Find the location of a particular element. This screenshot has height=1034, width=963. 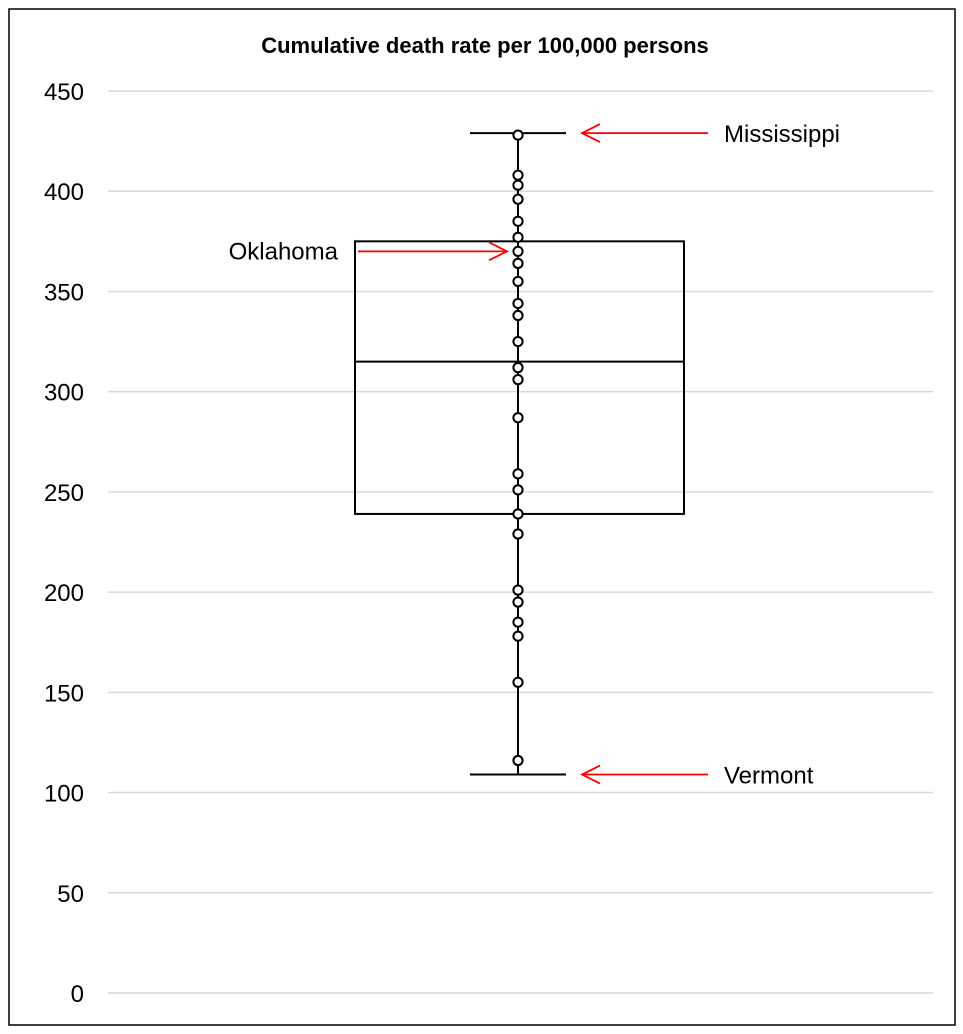

y-tick-label: 150 is located at coordinates (64, 693).